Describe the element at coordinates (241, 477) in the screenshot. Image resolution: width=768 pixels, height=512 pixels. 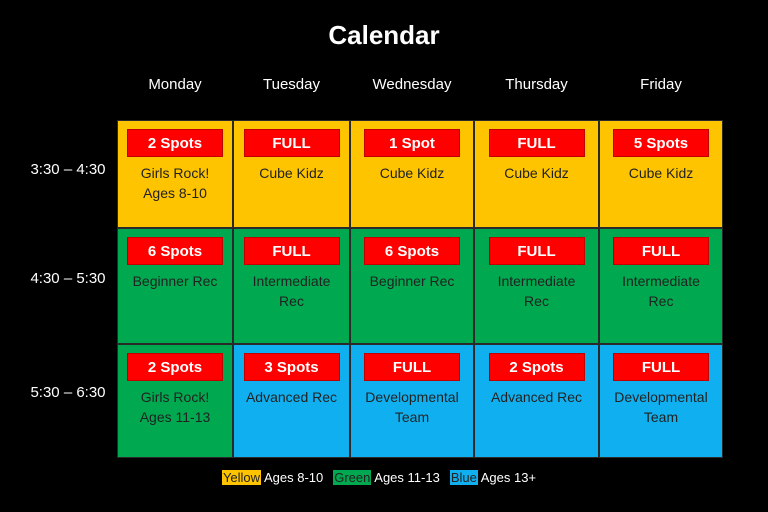
I see `legend-swatch-yellow: Yellow` at that location.